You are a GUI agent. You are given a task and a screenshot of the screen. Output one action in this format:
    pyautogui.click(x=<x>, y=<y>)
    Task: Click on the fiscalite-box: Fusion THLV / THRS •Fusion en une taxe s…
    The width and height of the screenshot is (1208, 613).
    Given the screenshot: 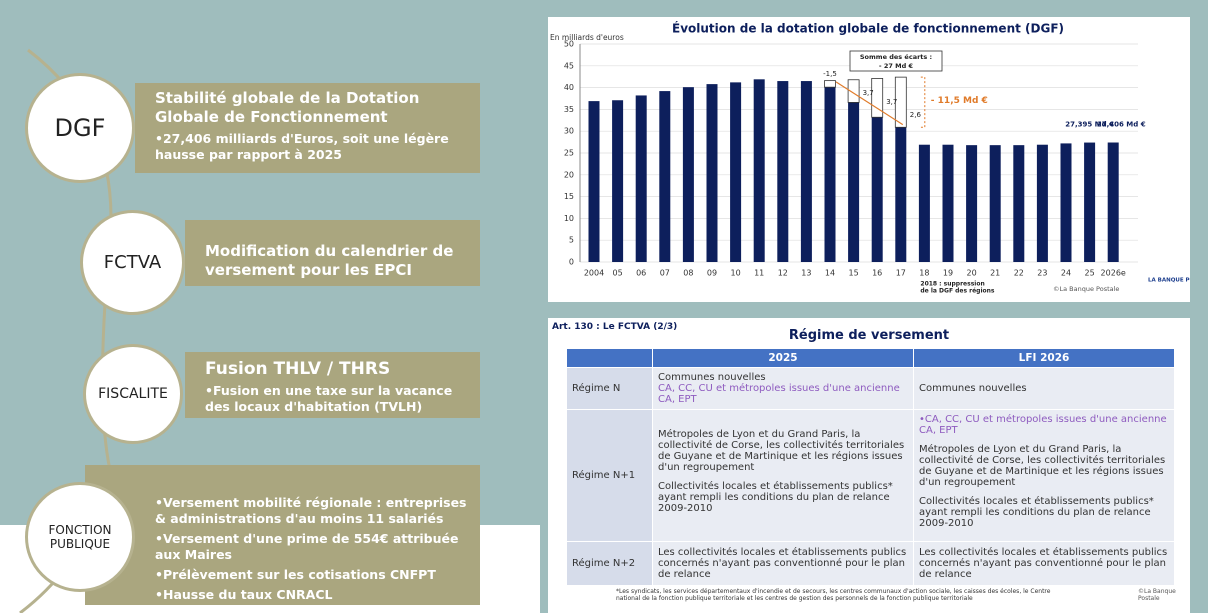 What is the action you would take?
    pyautogui.click(x=332, y=385)
    